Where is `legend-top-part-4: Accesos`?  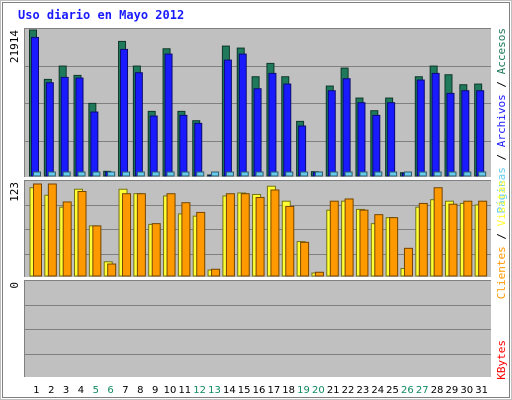 legend-top-part-4: Accesos is located at coordinates (501, 51).